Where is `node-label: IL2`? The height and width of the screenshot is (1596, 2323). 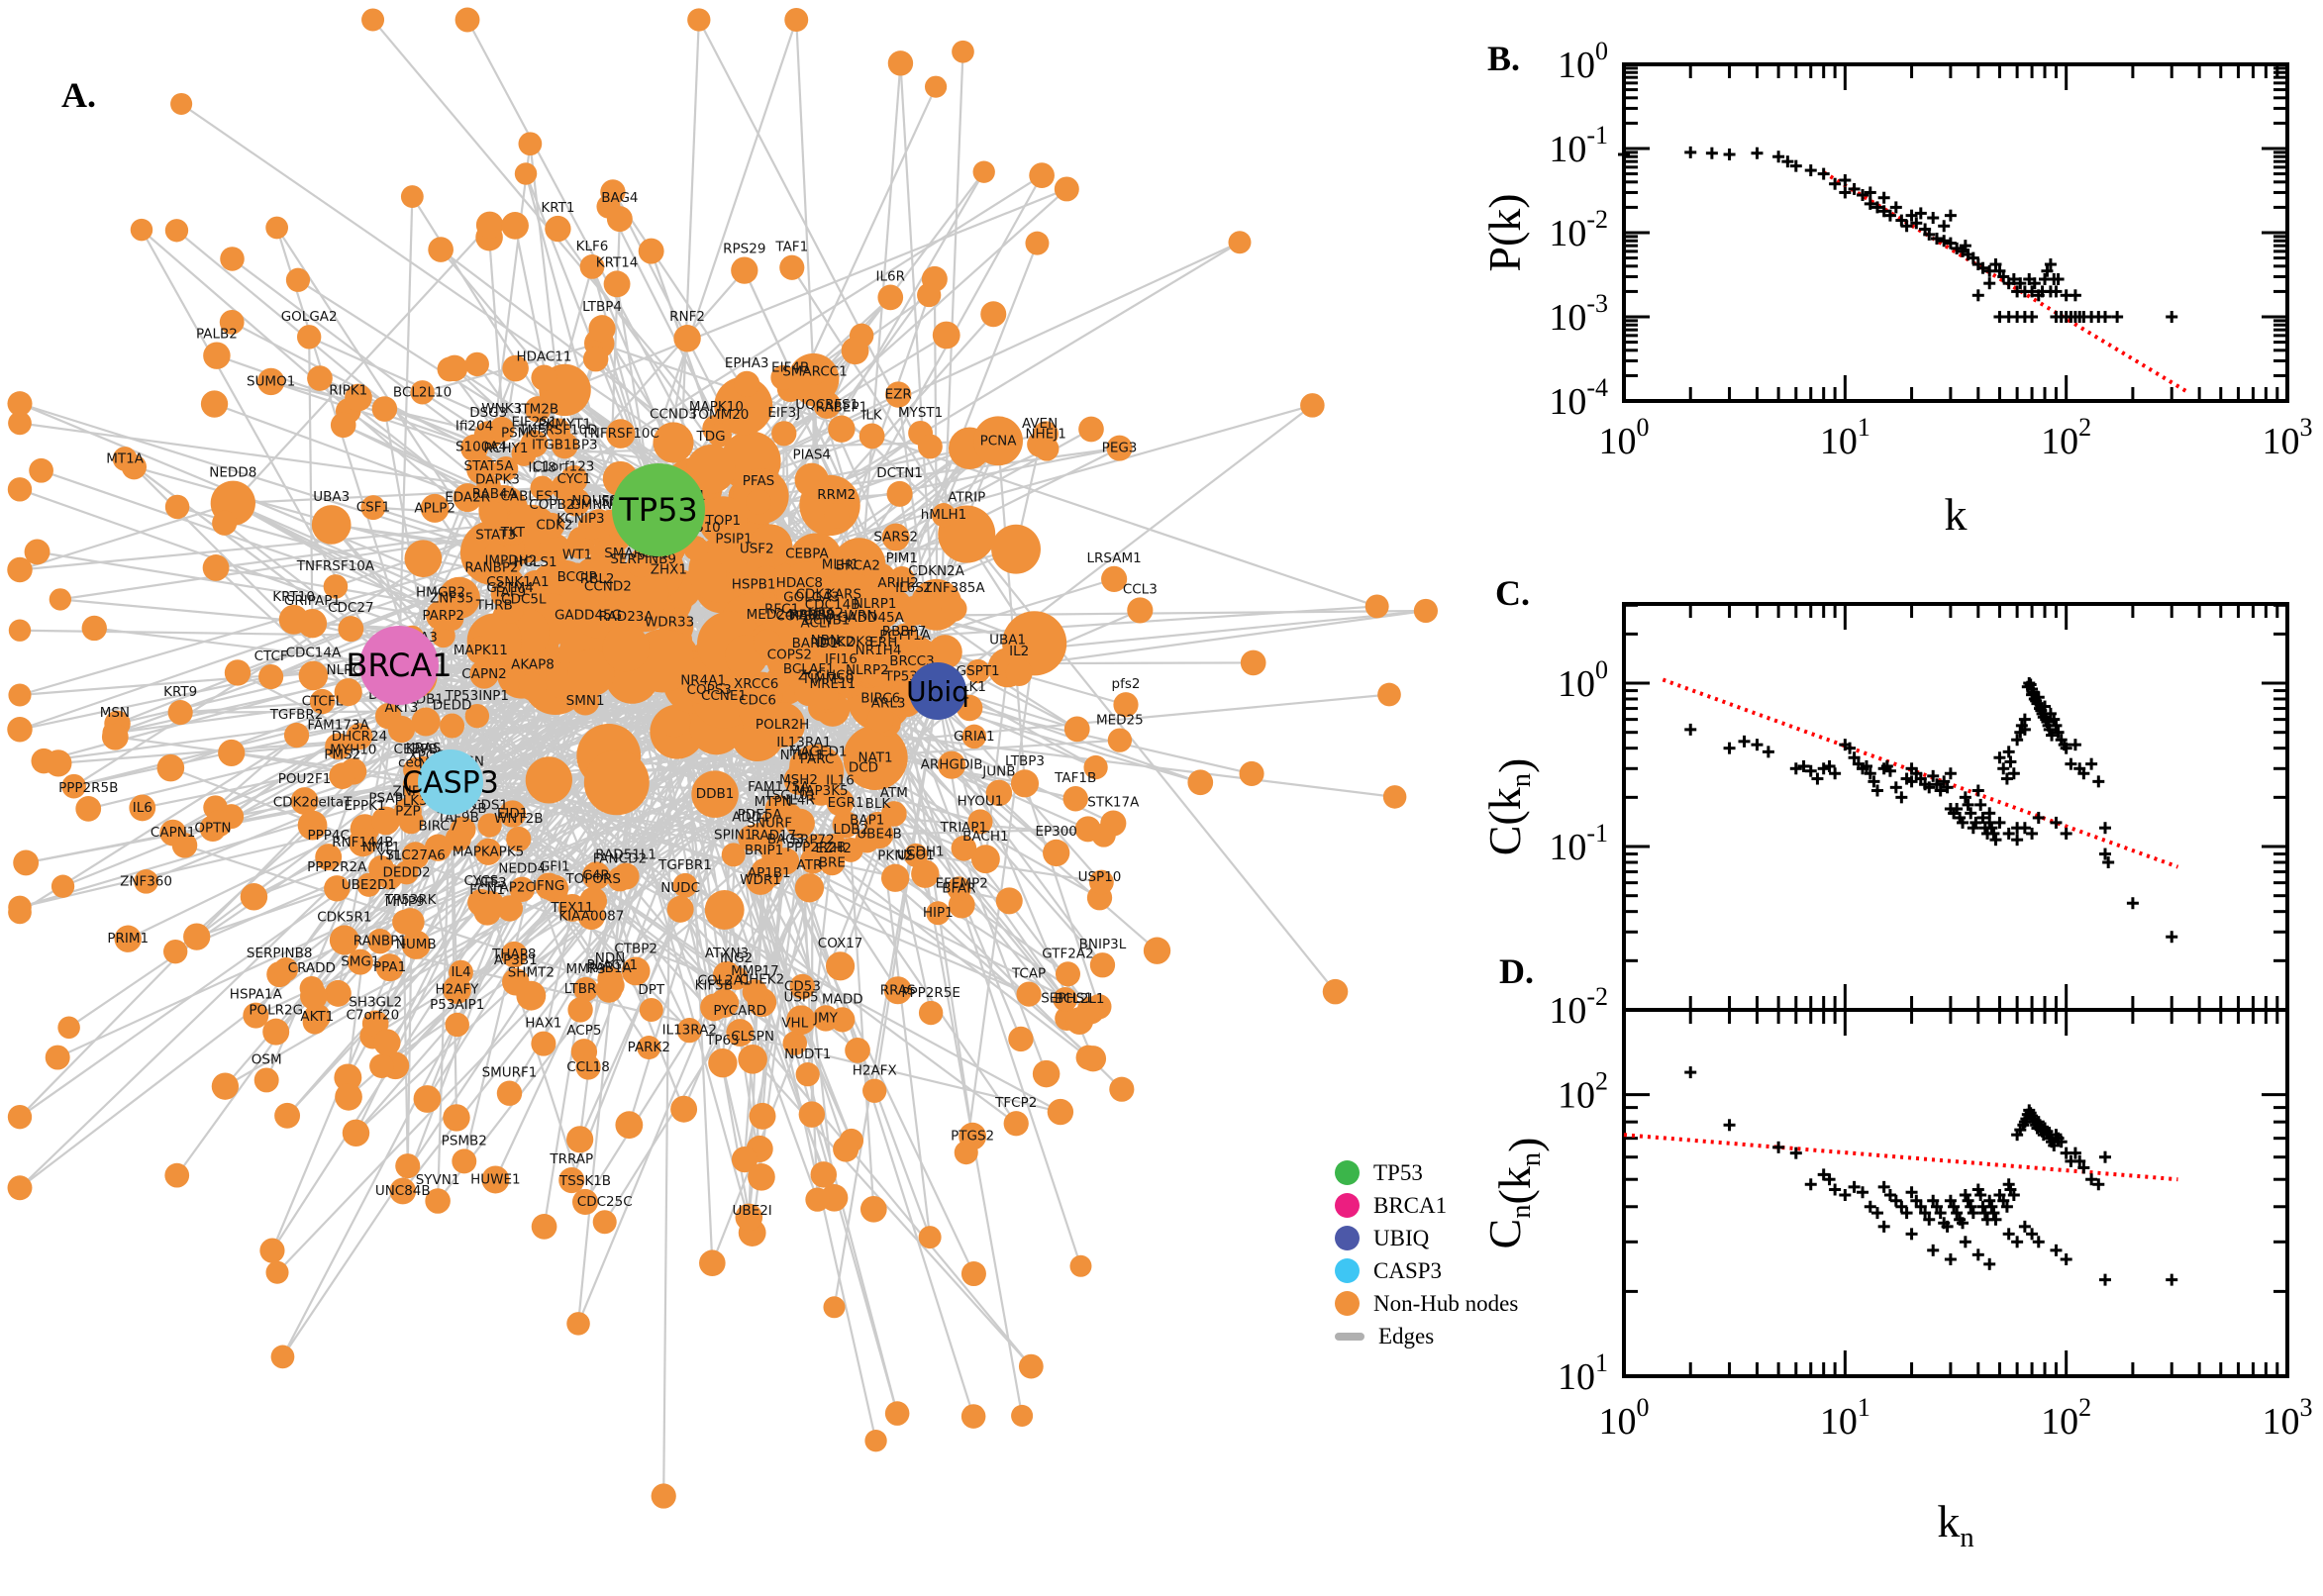
node-label: IL2 is located at coordinates (1019, 651).